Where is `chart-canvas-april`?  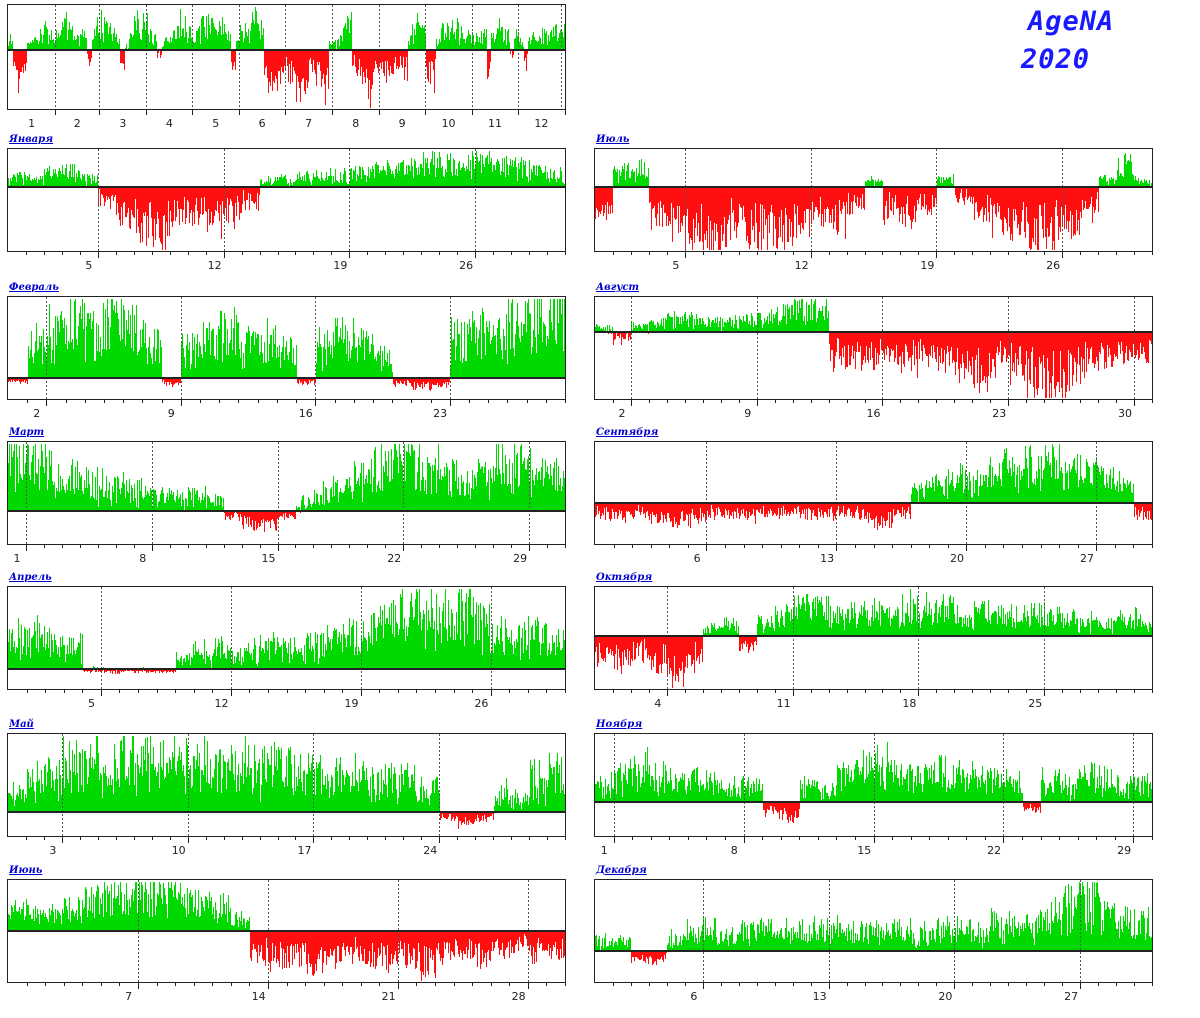
chart-canvas-april is located at coordinates (286, 641).